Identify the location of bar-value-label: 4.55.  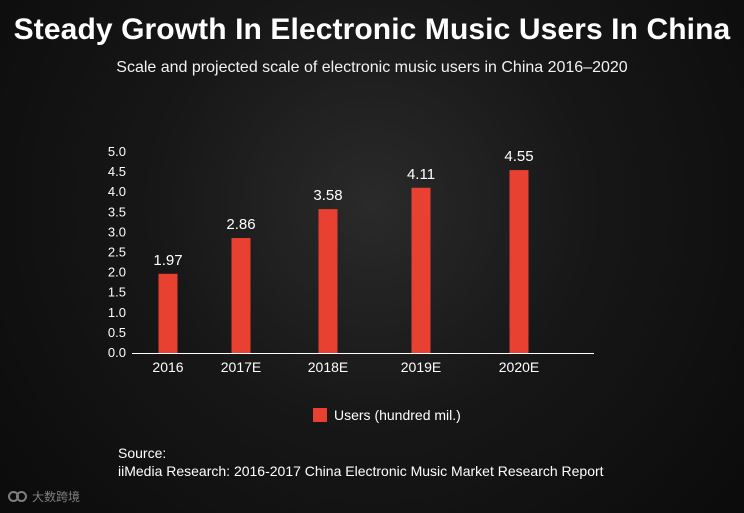
(518, 156).